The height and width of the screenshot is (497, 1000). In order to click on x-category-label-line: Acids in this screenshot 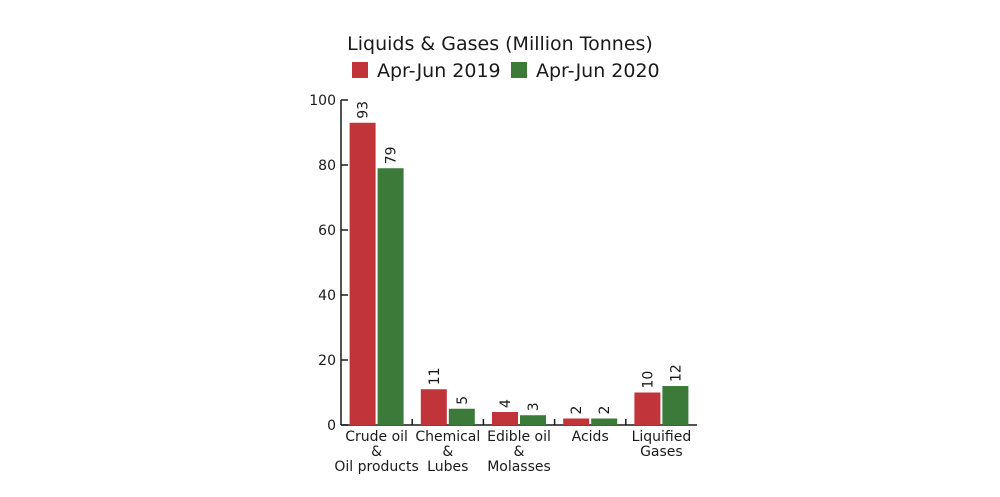, I will do `click(590, 437)`.